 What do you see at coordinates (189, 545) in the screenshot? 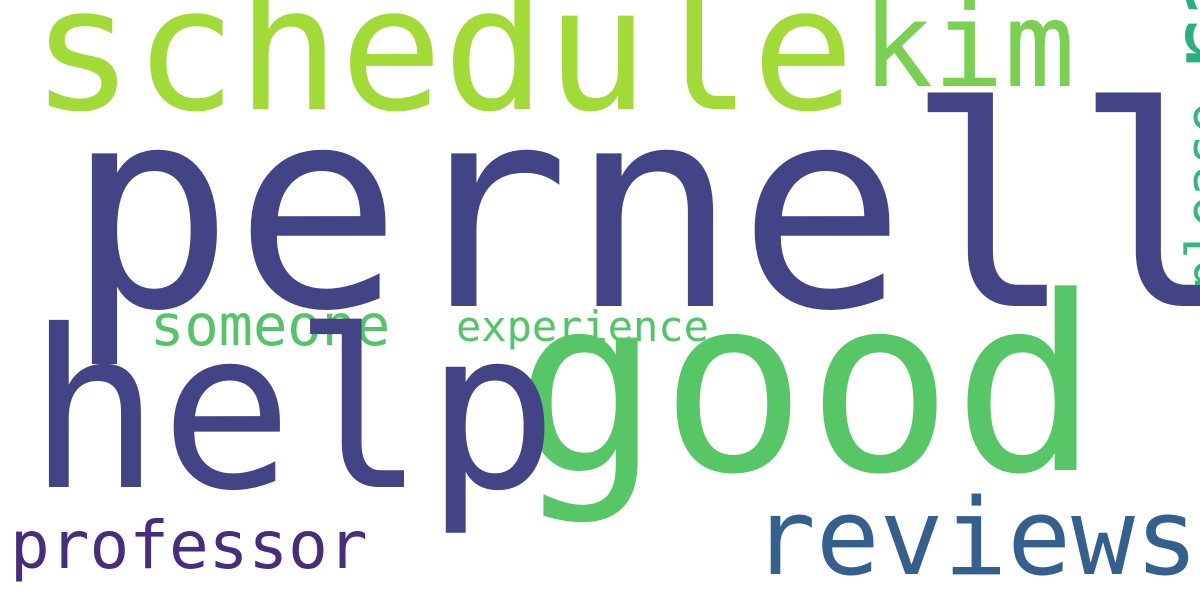
I see `word-professor: professor` at bounding box center [189, 545].